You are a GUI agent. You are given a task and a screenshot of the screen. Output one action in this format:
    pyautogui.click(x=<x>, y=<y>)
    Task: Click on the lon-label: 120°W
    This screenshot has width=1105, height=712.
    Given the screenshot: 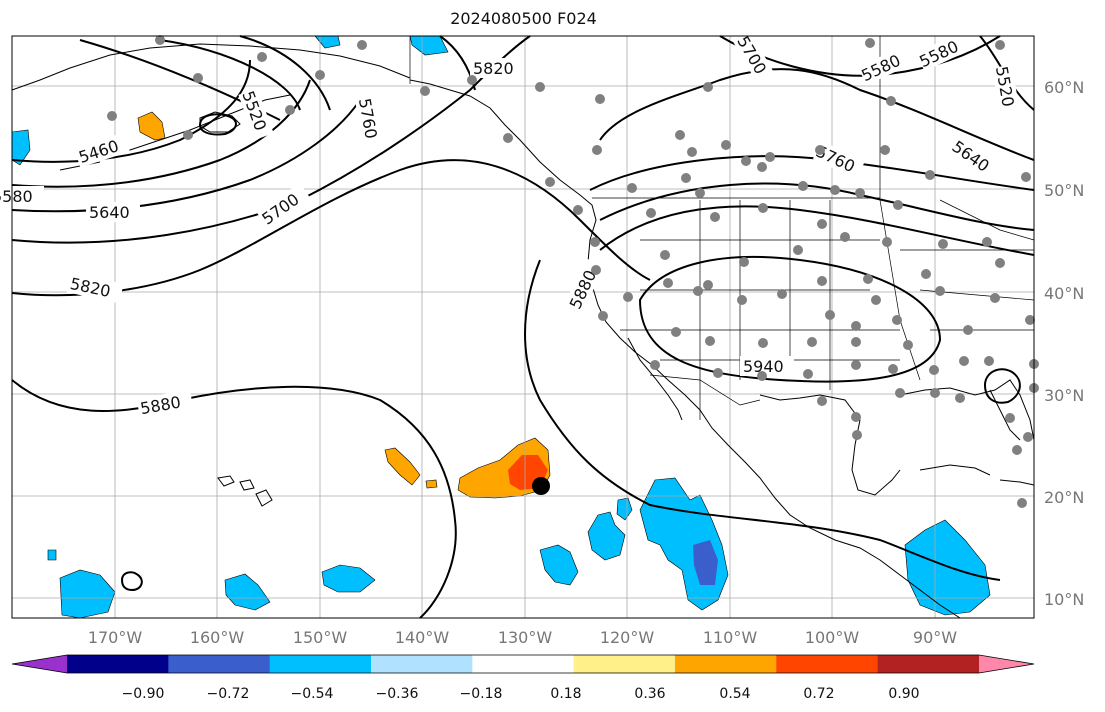 What is the action you would take?
    pyautogui.click(x=627, y=637)
    